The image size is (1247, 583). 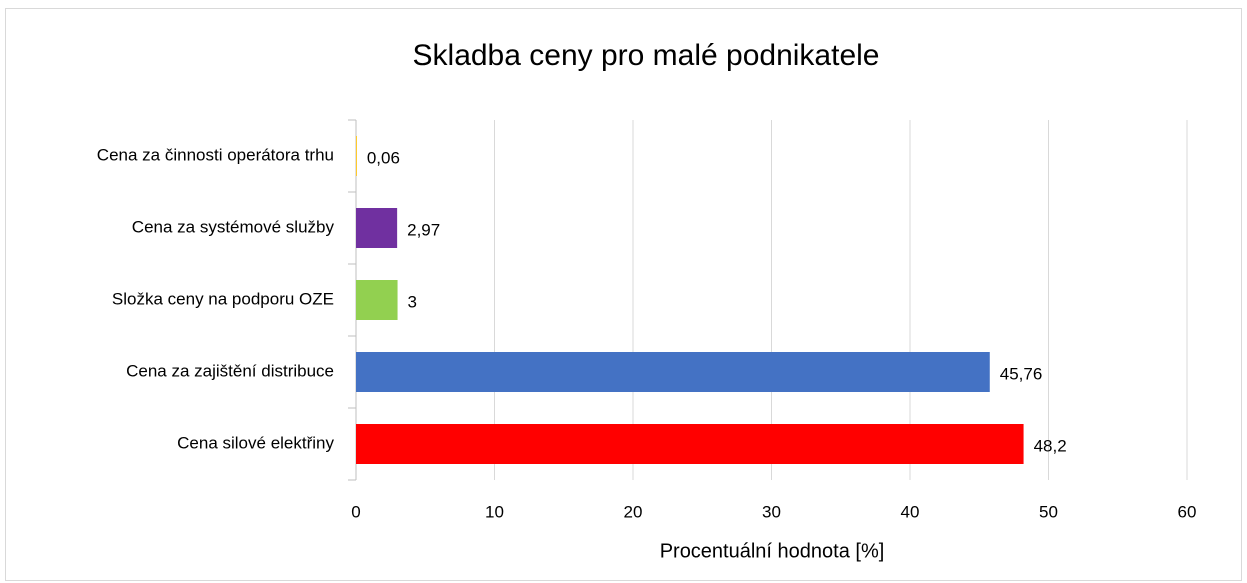 What do you see at coordinates (355, 511) in the screenshot?
I see `x-tick-label: 0` at bounding box center [355, 511].